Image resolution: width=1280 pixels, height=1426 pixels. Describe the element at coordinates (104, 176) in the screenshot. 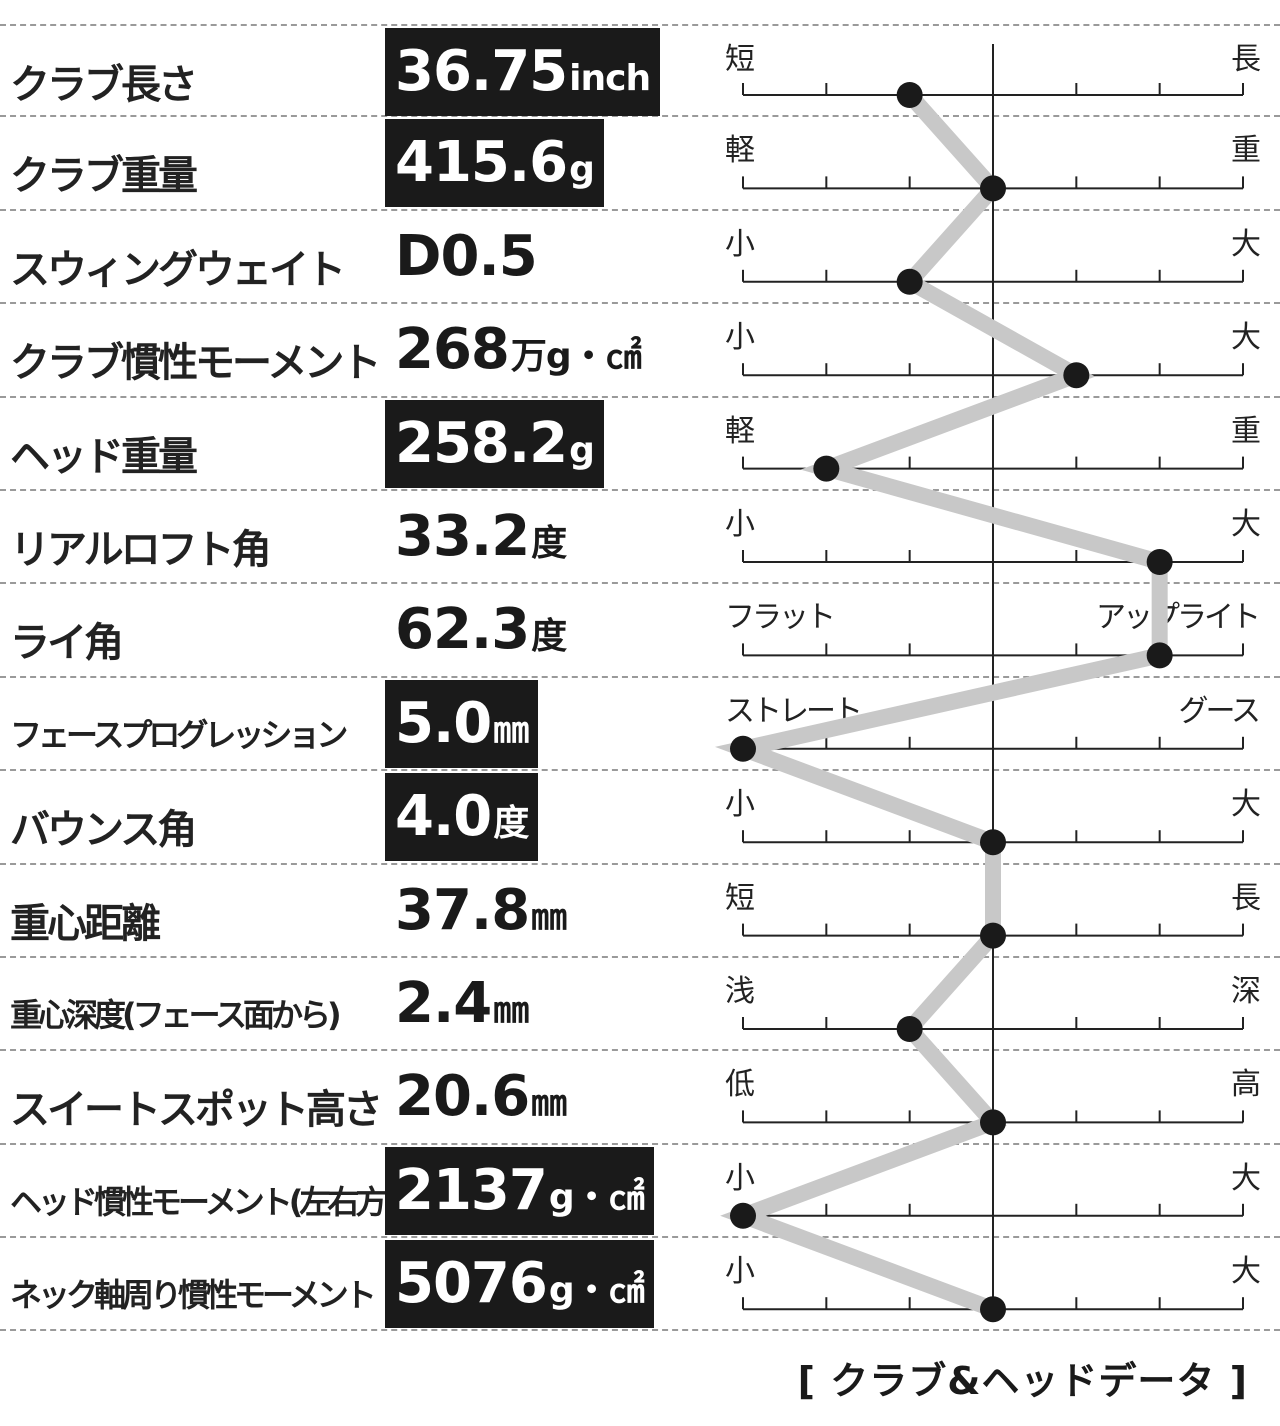

I see `spec-label: クラブ重量` at that location.